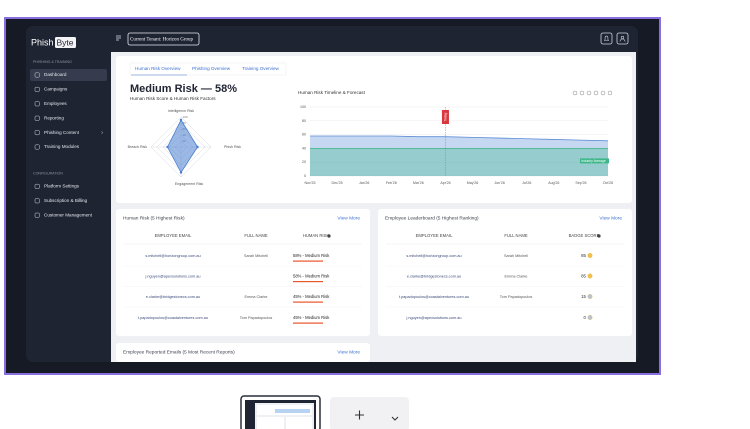 This screenshot has height=429, width=750. Describe the element at coordinates (292, 411) in the screenshot. I see `thumbnail-chart` at that location.